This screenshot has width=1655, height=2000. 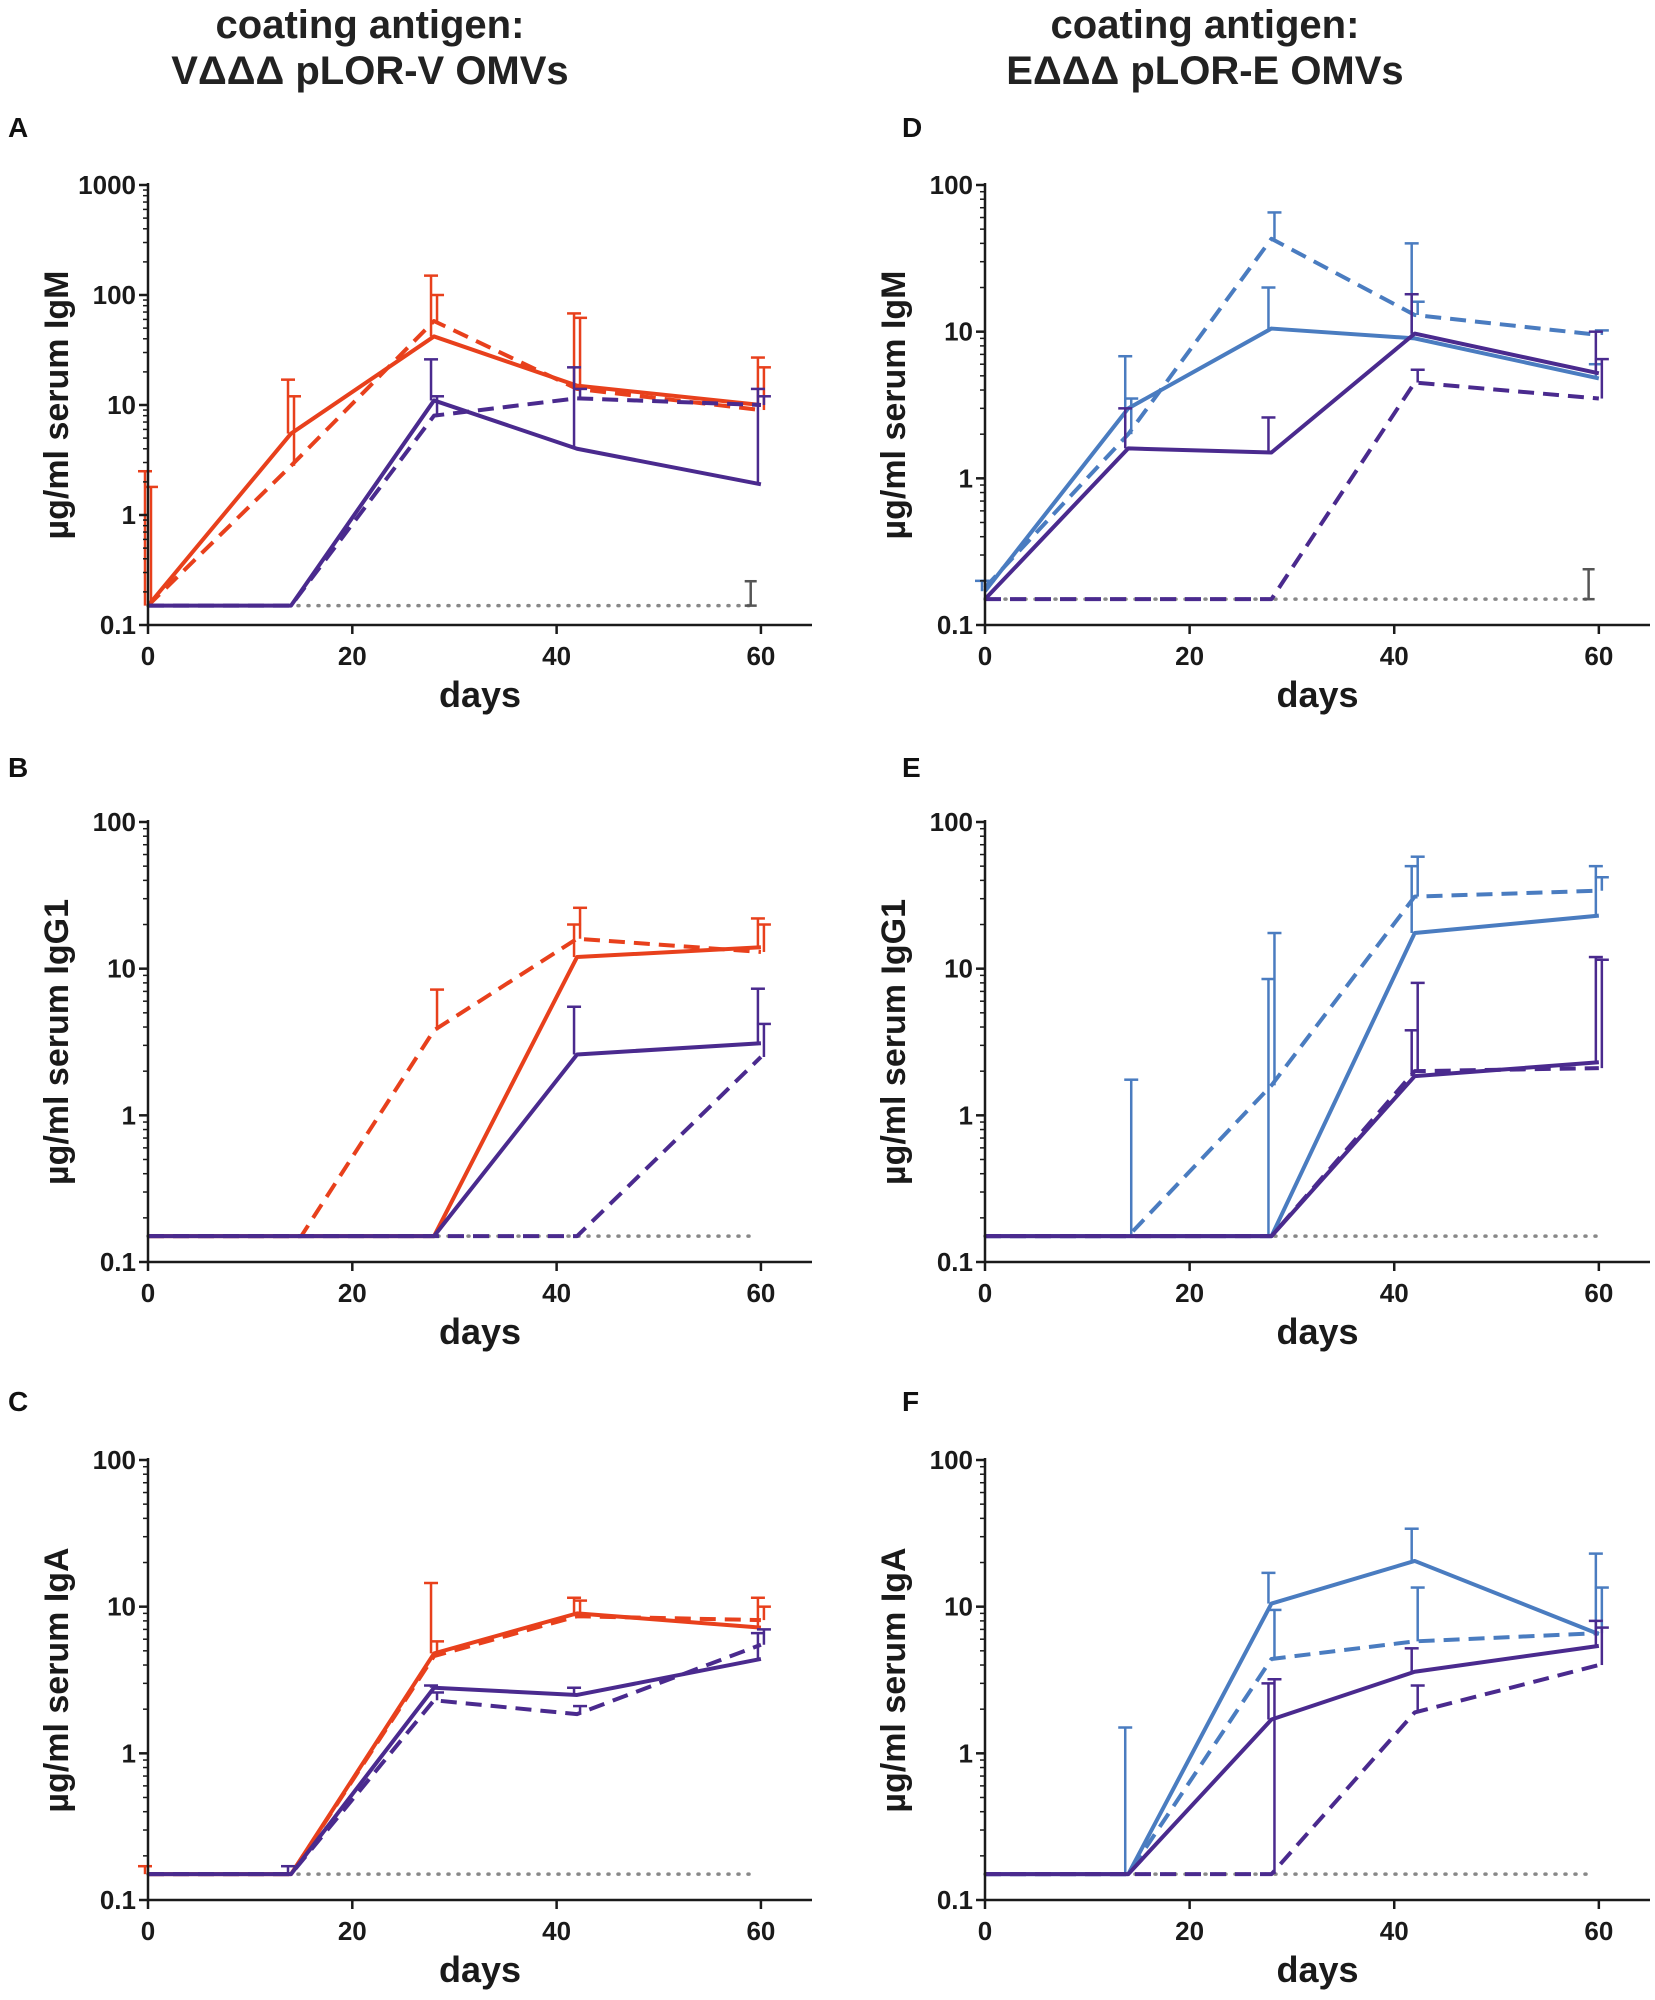 I want to click on chart-panel-d: 0.1 1 10 100 0 20 40 60 days µg/ml serum IgM, so click(x=1262, y=442).